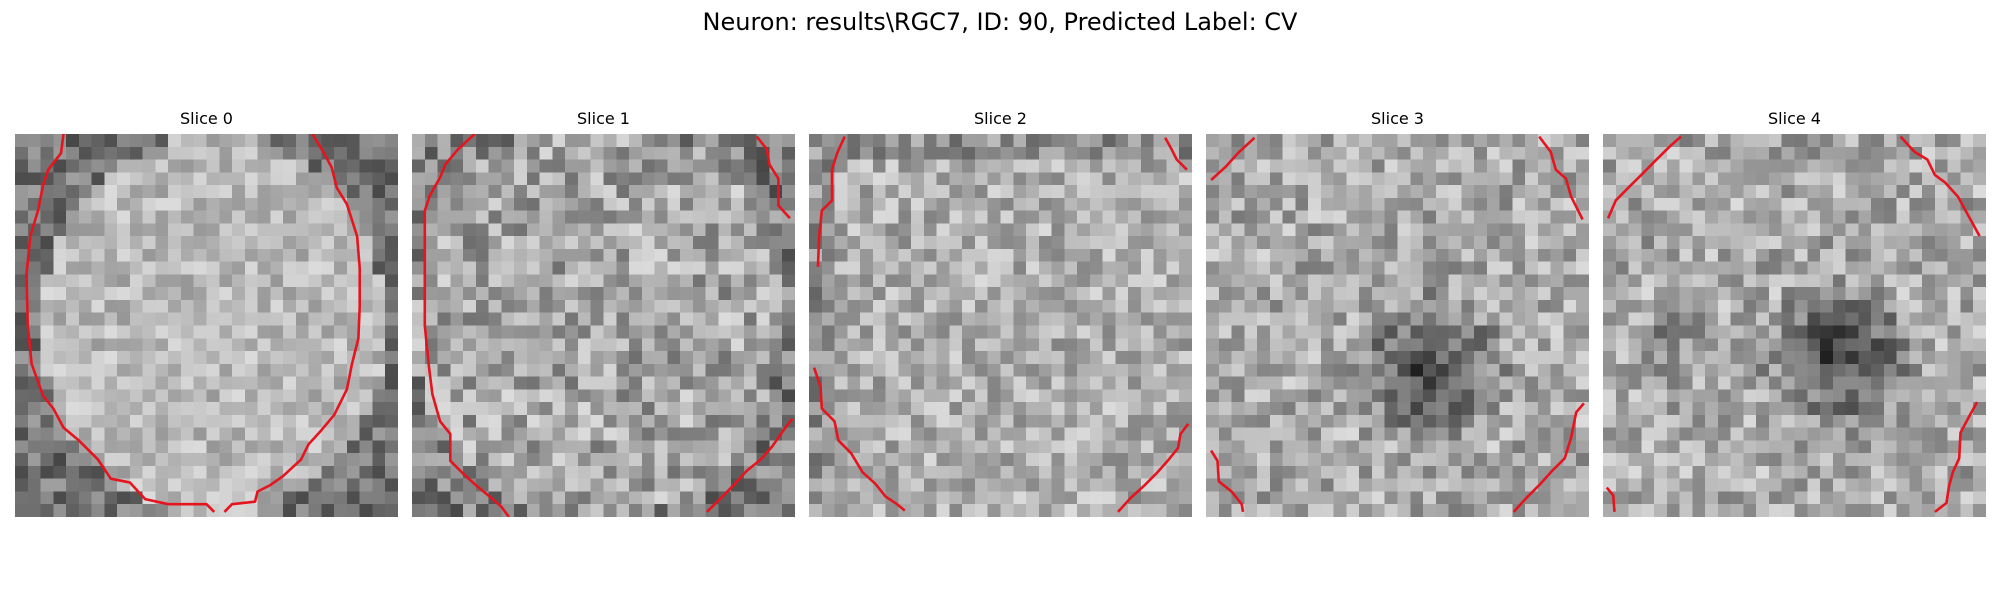  I want to click on slice-title: Slice 3, so click(1397, 118).